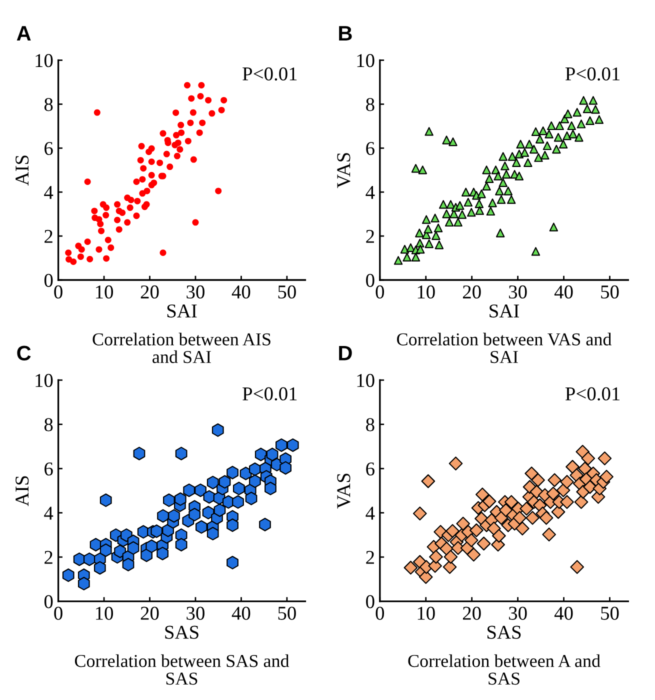 Image resolution: width=655 pixels, height=700 pixels. I want to click on text: Correlation between VAS and SAI, so click(504, 348).